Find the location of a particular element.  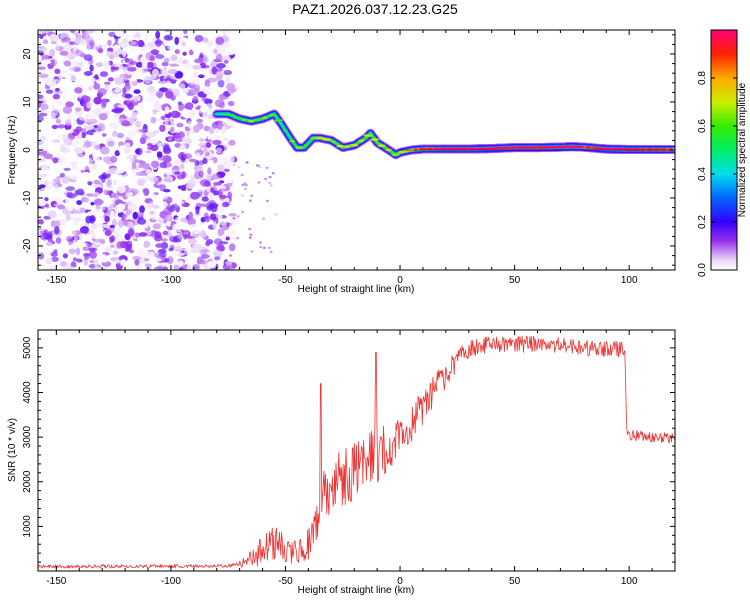

y-tick-label: 4000 is located at coordinates (27, 392).